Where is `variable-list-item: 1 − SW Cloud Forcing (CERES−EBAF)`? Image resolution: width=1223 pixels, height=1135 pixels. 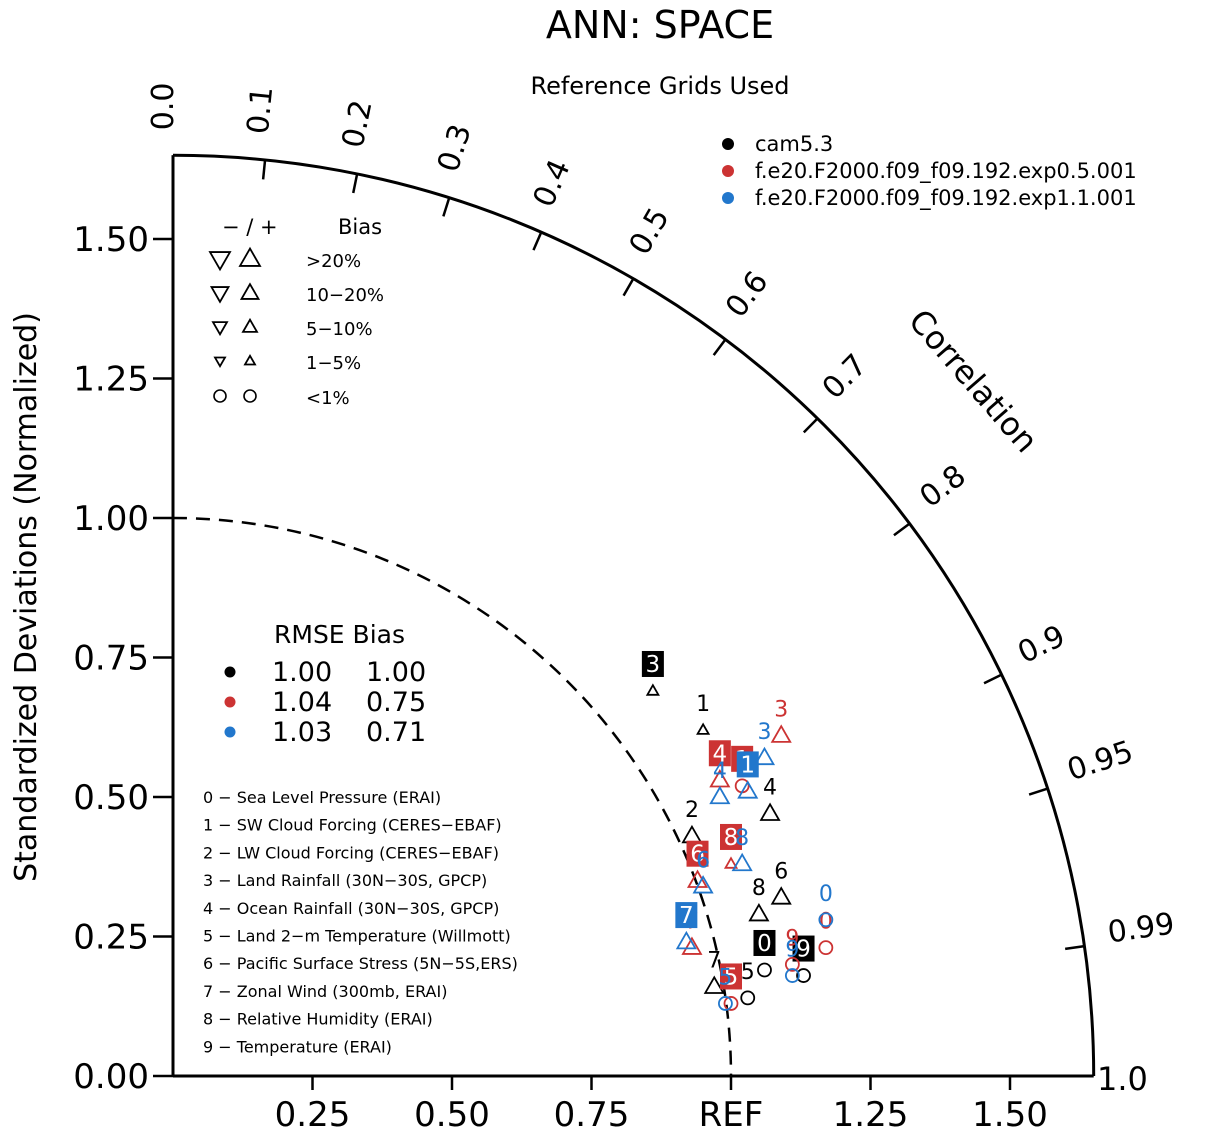
variable-list-item: 1 − SW Cloud Forcing (CERES−EBAF) is located at coordinates (352, 825).